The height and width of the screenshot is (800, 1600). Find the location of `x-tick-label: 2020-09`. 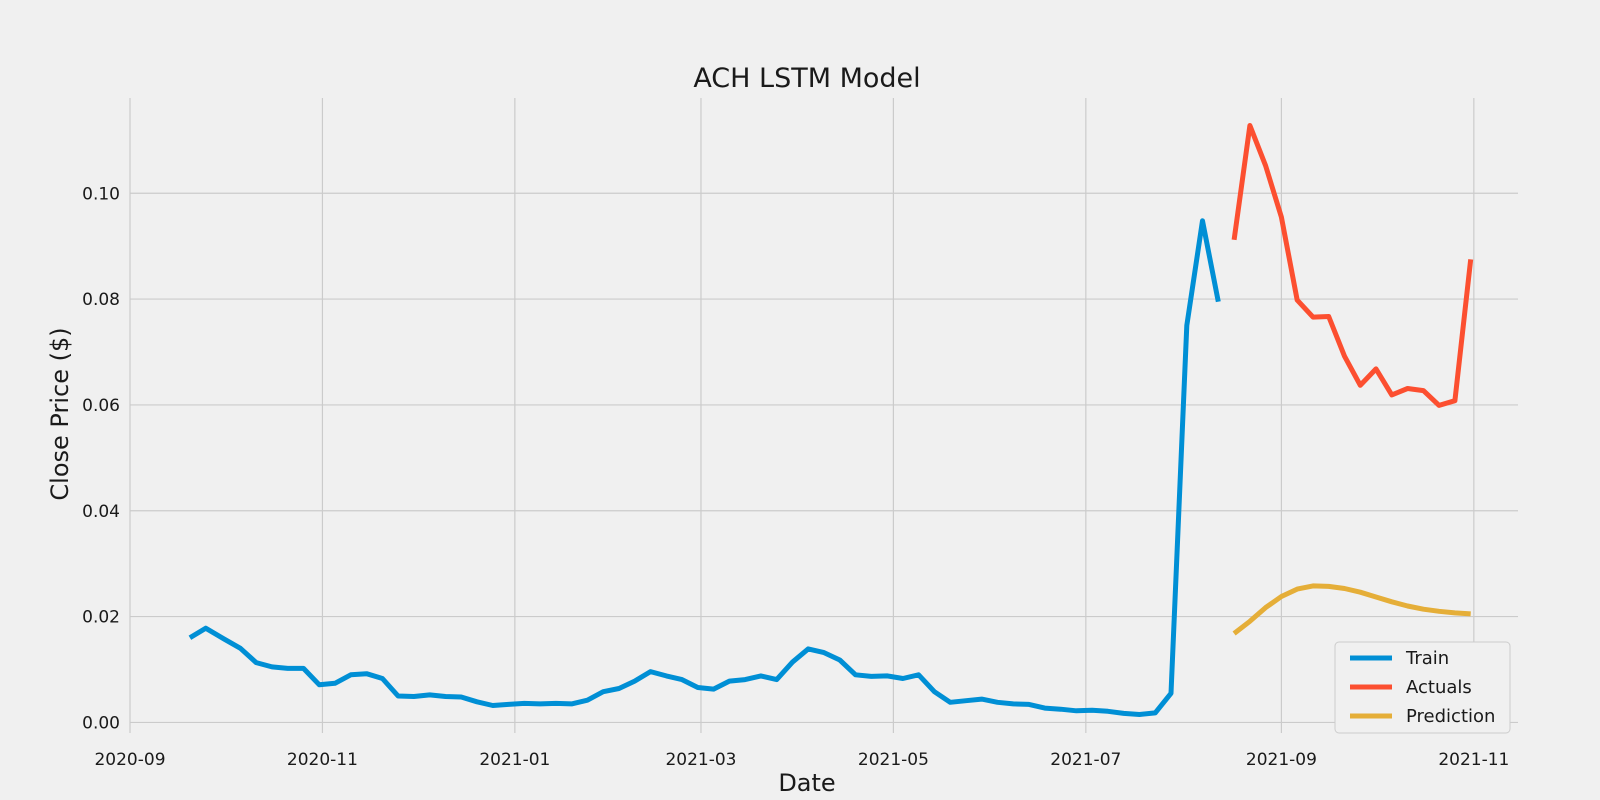

x-tick-label: 2020-09 is located at coordinates (129, 760).